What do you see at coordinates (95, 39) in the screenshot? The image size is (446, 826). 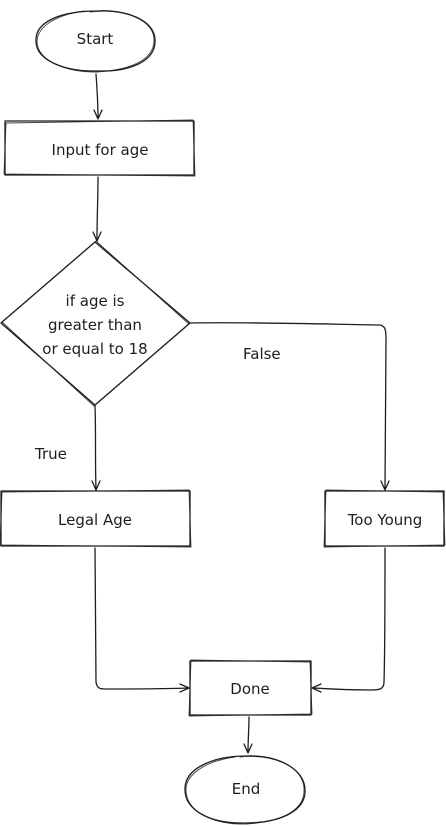 I see `start-label: Start` at bounding box center [95, 39].